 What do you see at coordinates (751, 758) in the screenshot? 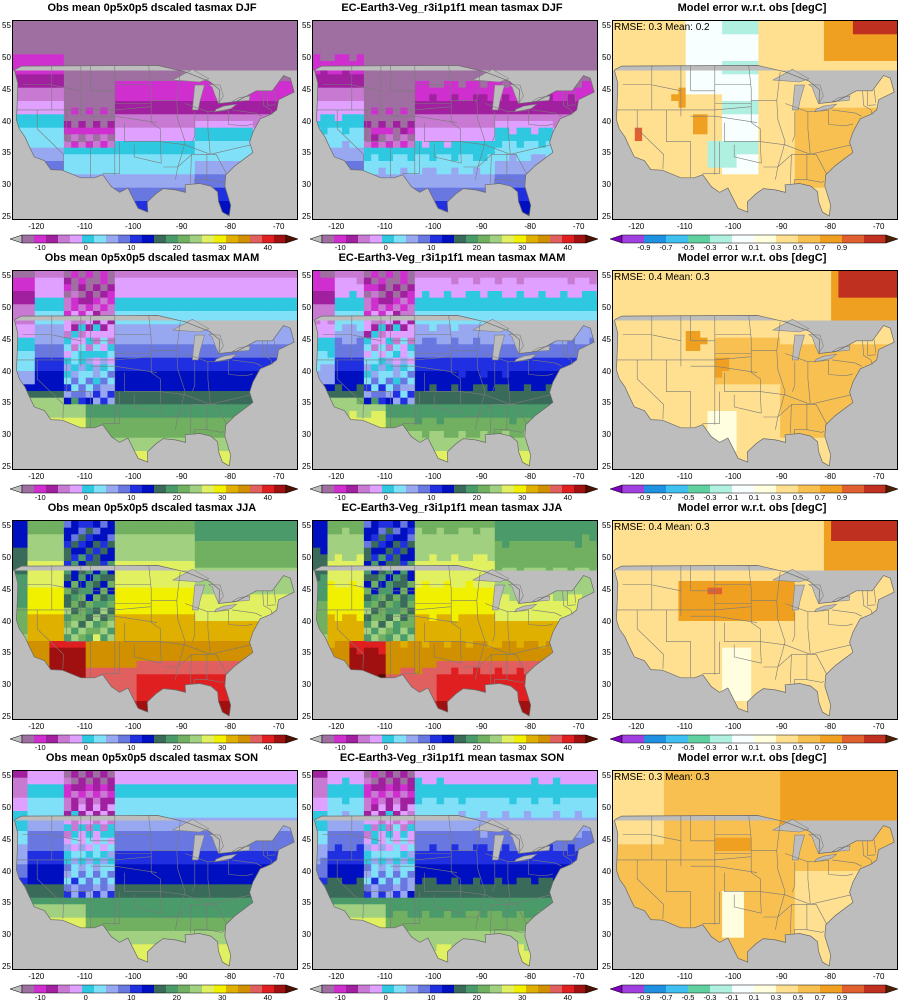
I see `panel-title: Model error w.r.t. obs [degC]` at bounding box center [751, 758].